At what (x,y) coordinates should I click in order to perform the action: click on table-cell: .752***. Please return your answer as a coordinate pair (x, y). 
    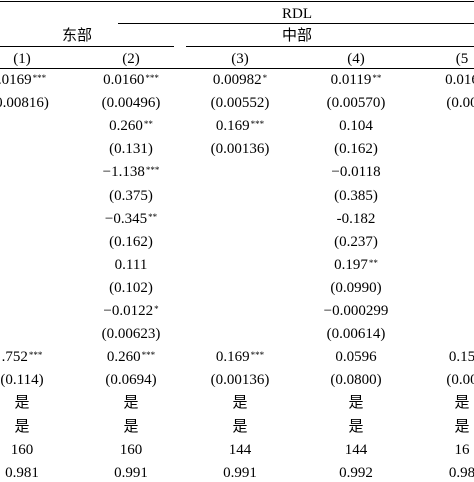
    Looking at the image, I should click on (22, 357).